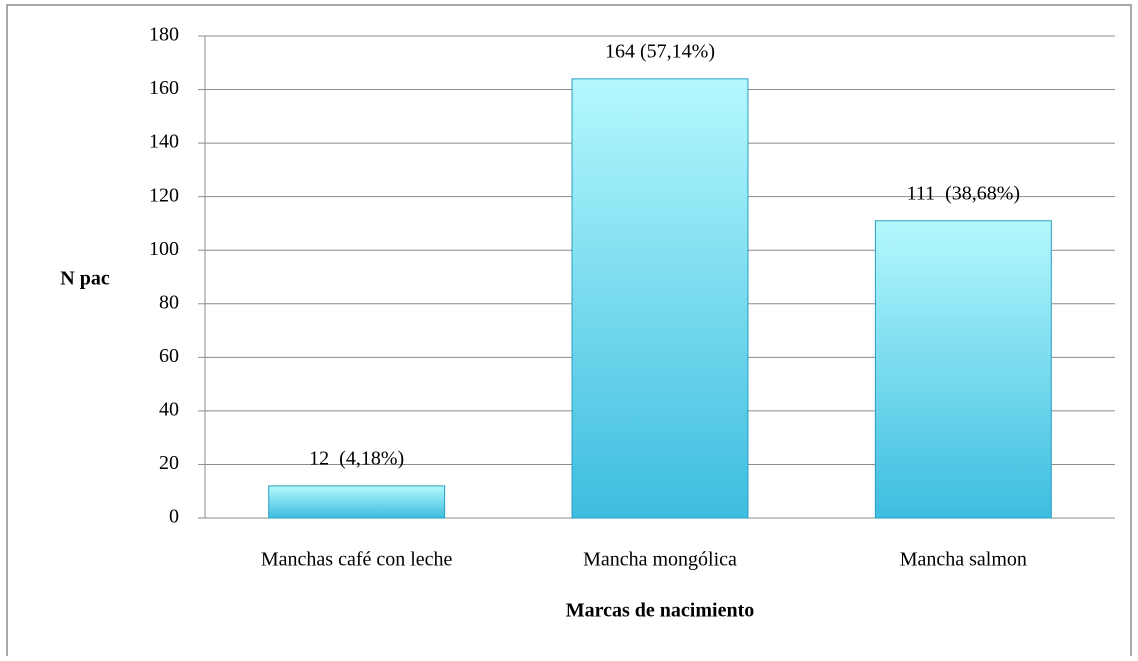  I want to click on x-tick-label: Mancha mongólica, so click(660, 560).